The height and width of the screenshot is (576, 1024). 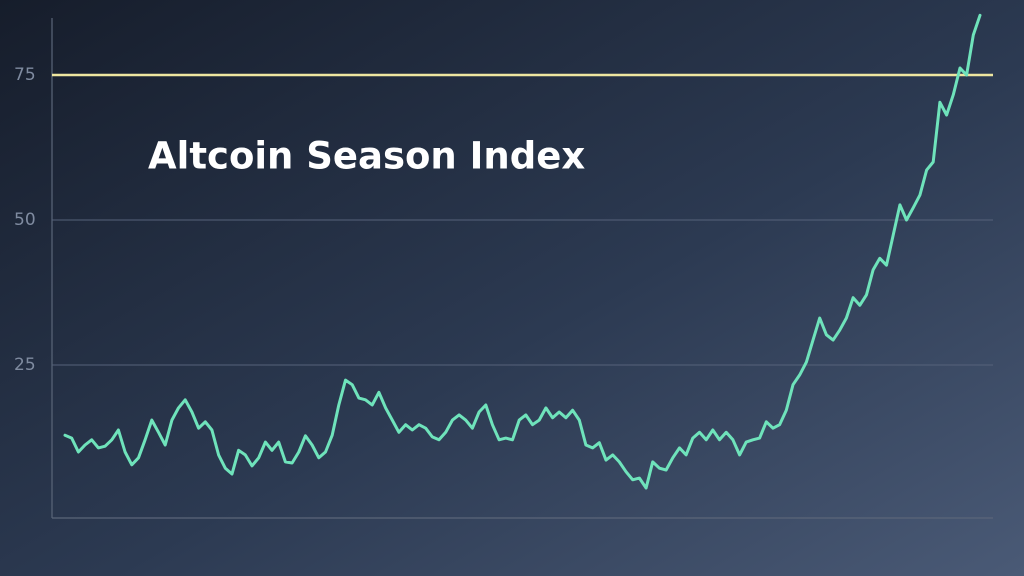 What do you see at coordinates (25, 75) in the screenshot?
I see `y-tick-label: 75` at bounding box center [25, 75].